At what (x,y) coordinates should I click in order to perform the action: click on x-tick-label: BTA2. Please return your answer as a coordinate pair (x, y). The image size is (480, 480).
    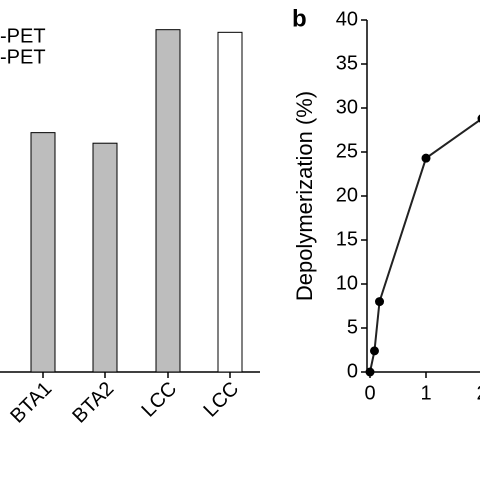
    Looking at the image, I should click on (93, 403).